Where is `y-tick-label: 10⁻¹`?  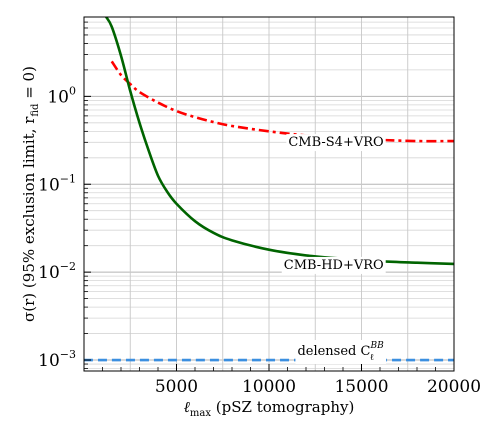
y-tick-label: 10⁻¹ is located at coordinates (57, 183).